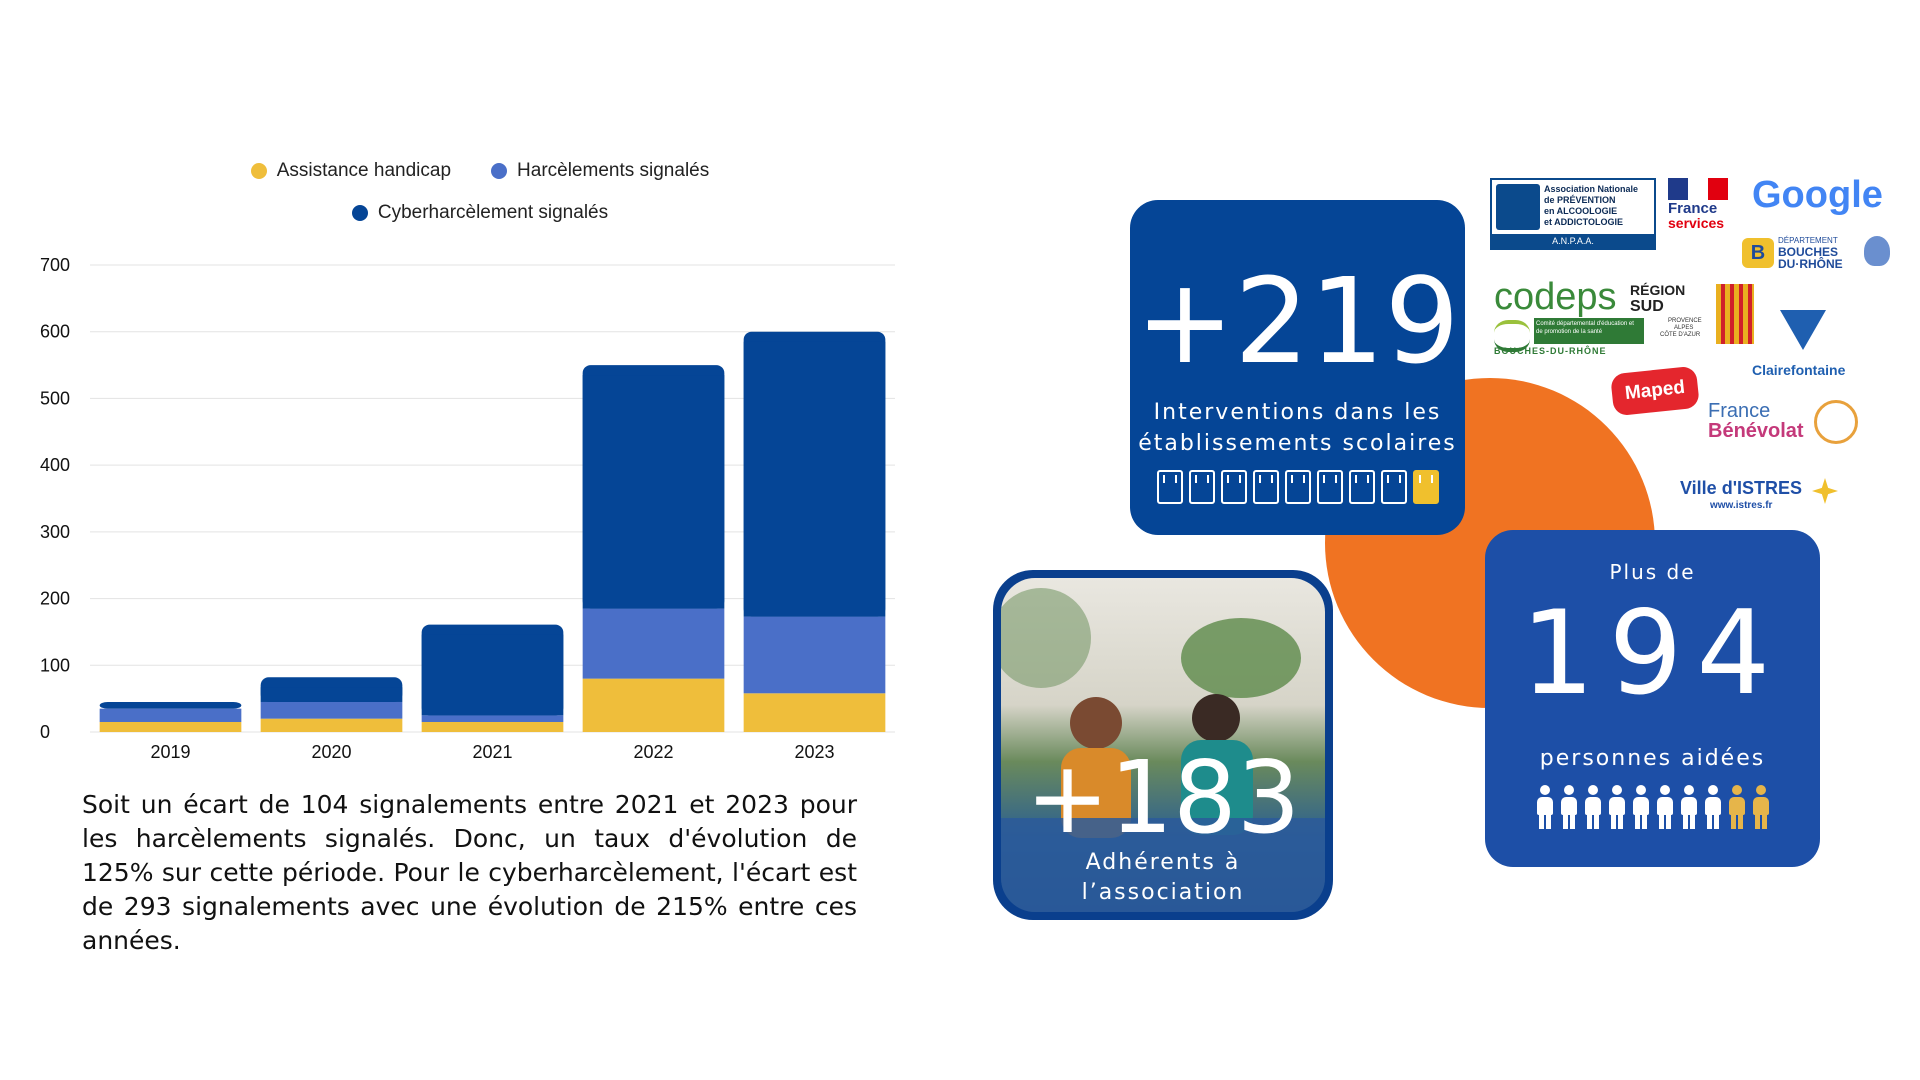  Describe the element at coordinates (1550, 351) in the screenshot. I see `codeps-footer: BOUCHES-DU-RHÔNE` at that location.